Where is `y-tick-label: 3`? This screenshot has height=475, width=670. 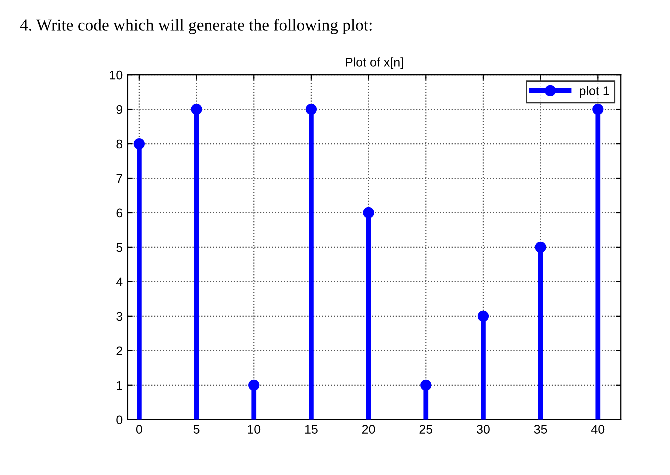 y-tick-label: 3 is located at coordinates (119, 317).